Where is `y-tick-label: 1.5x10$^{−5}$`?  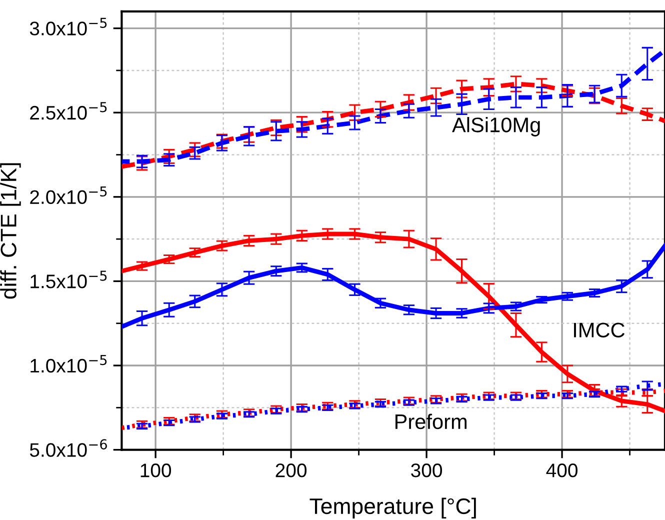 y-tick-label: 1.5x10$^{−5}$ is located at coordinates (68, 279).